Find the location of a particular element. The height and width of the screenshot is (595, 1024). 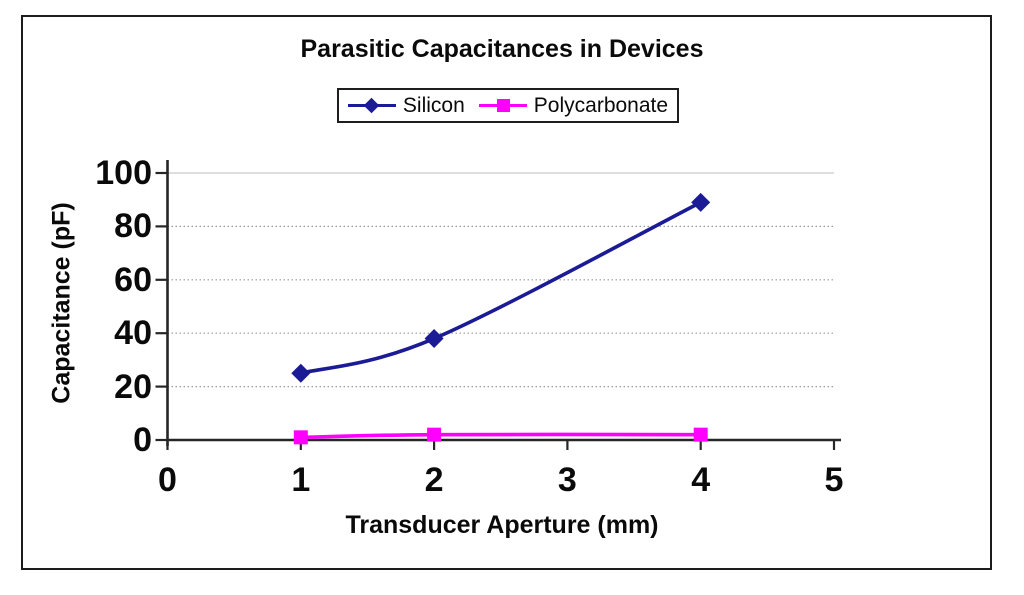

legend-item-polycarbonate: Polycarbonate is located at coordinates (573, 105).